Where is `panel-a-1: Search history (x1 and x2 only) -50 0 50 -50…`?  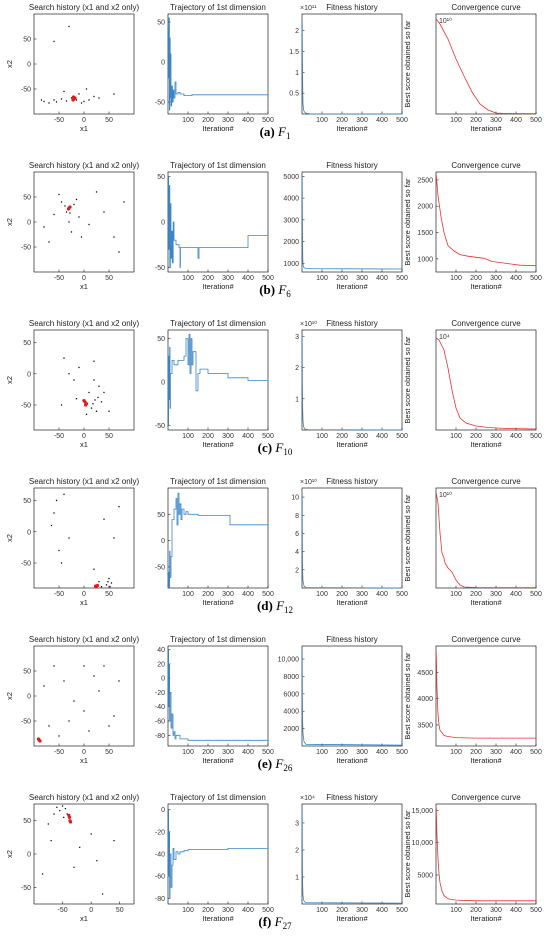 panel-a-1: Search history (x1 and x2 only) -50 0 50 -50… is located at coordinates (72, 68).